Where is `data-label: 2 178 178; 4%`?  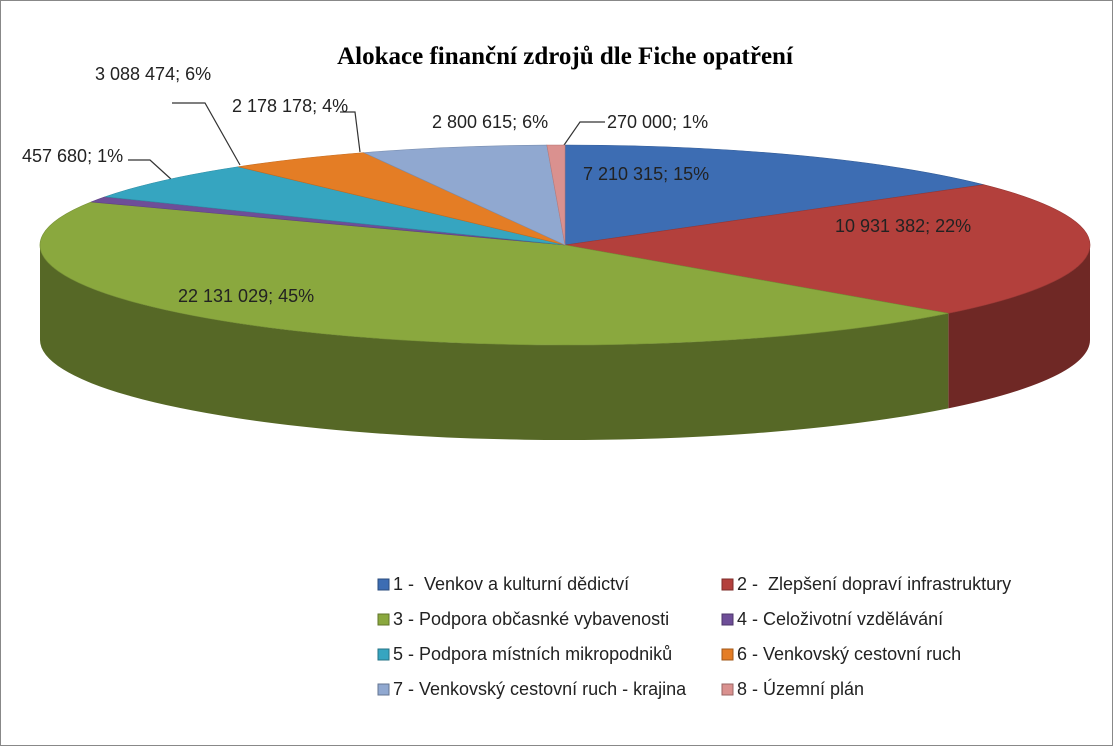 data-label: 2 178 178; 4% is located at coordinates (290, 106).